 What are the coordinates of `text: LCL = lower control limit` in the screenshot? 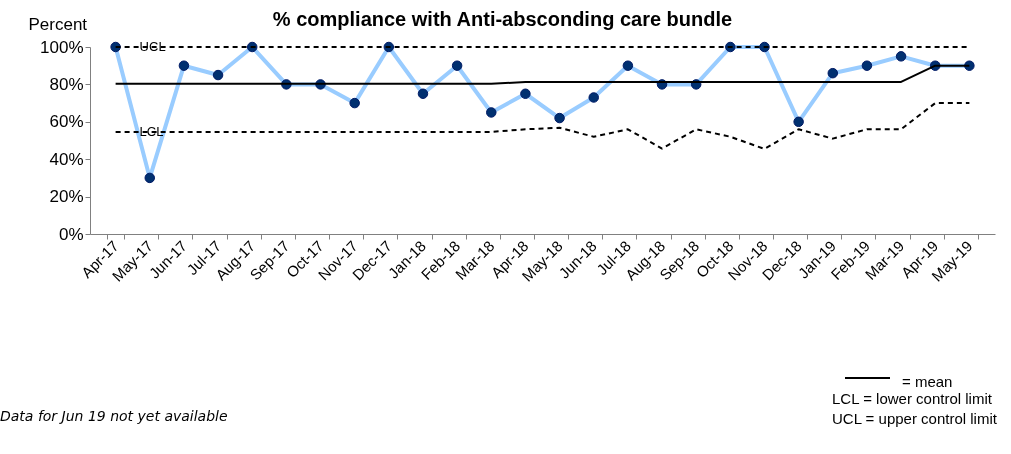 It's located at (912, 398).